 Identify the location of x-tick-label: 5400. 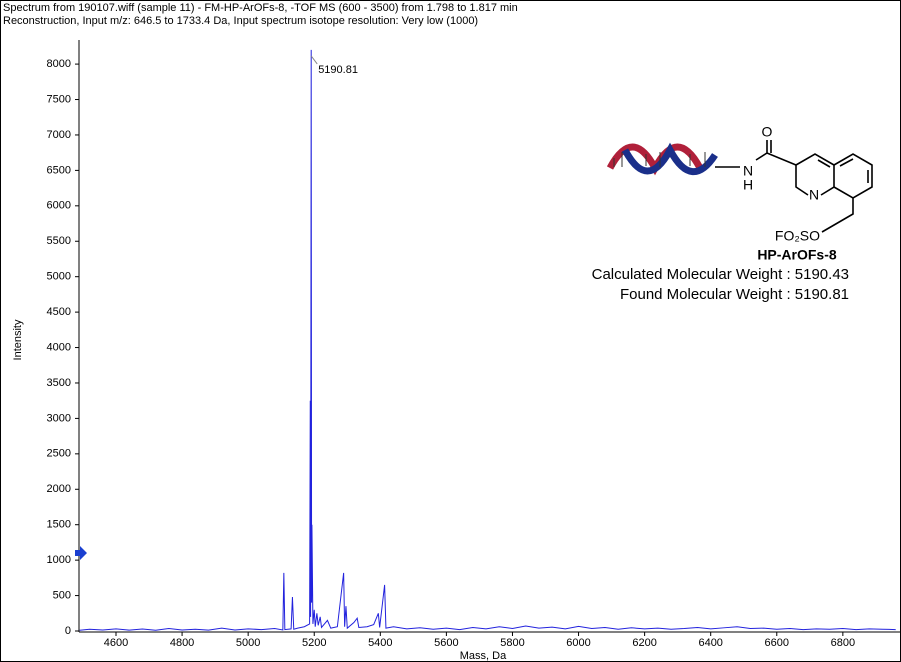
(380, 643).